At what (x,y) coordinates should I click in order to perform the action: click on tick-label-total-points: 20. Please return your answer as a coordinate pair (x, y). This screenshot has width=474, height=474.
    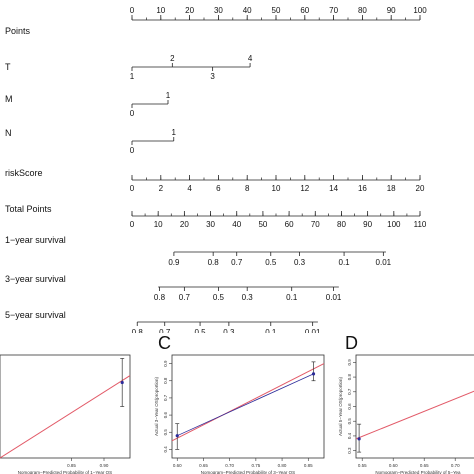
    Looking at the image, I should click on (184, 224).